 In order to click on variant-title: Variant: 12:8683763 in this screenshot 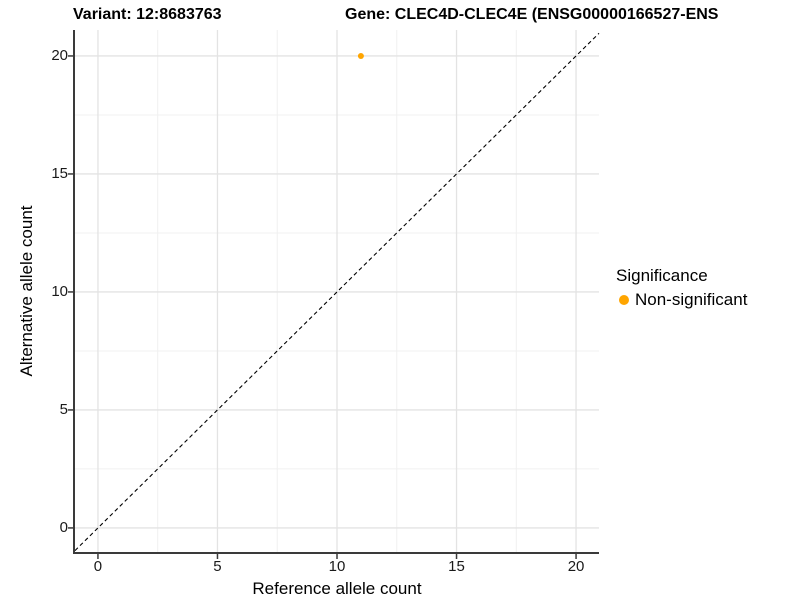, I will do `click(147, 14)`.